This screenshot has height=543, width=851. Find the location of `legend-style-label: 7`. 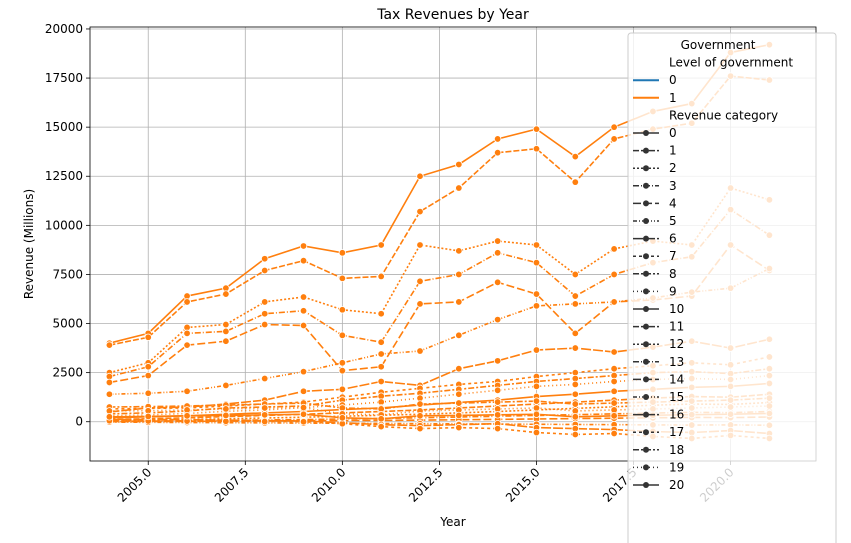

legend-style-label: 7 is located at coordinates (673, 256).